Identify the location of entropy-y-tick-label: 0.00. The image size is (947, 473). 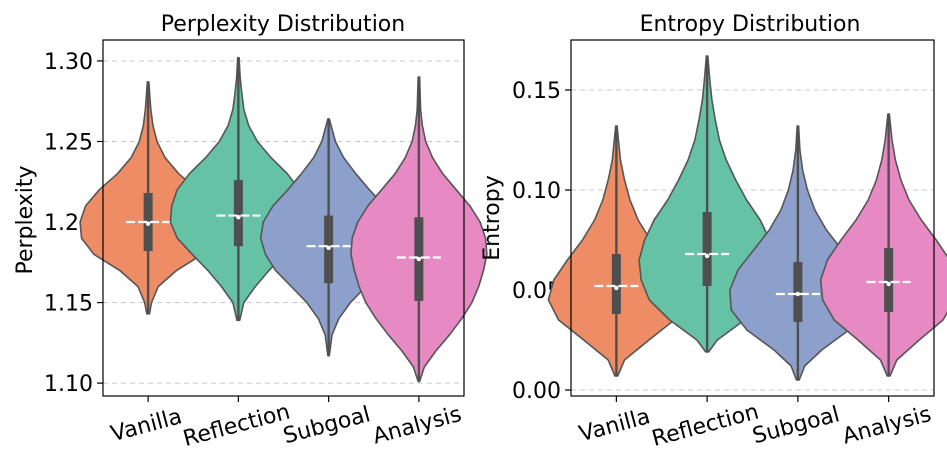
(536, 391).